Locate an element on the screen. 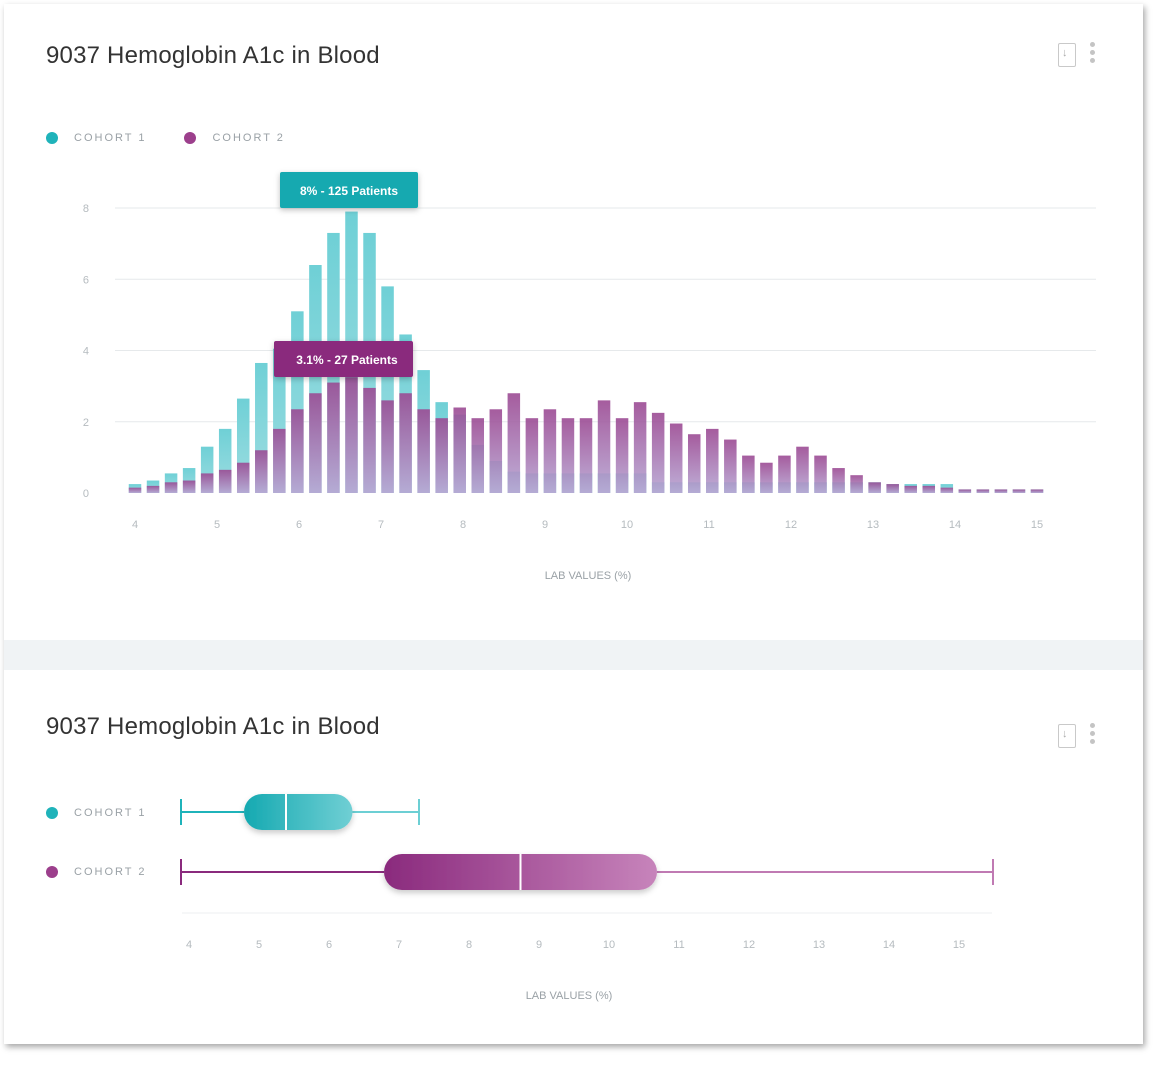 The height and width of the screenshot is (1073, 1170). histogram-card-title: 9037 Hemoglobin A1c in Blood is located at coordinates (213, 55).